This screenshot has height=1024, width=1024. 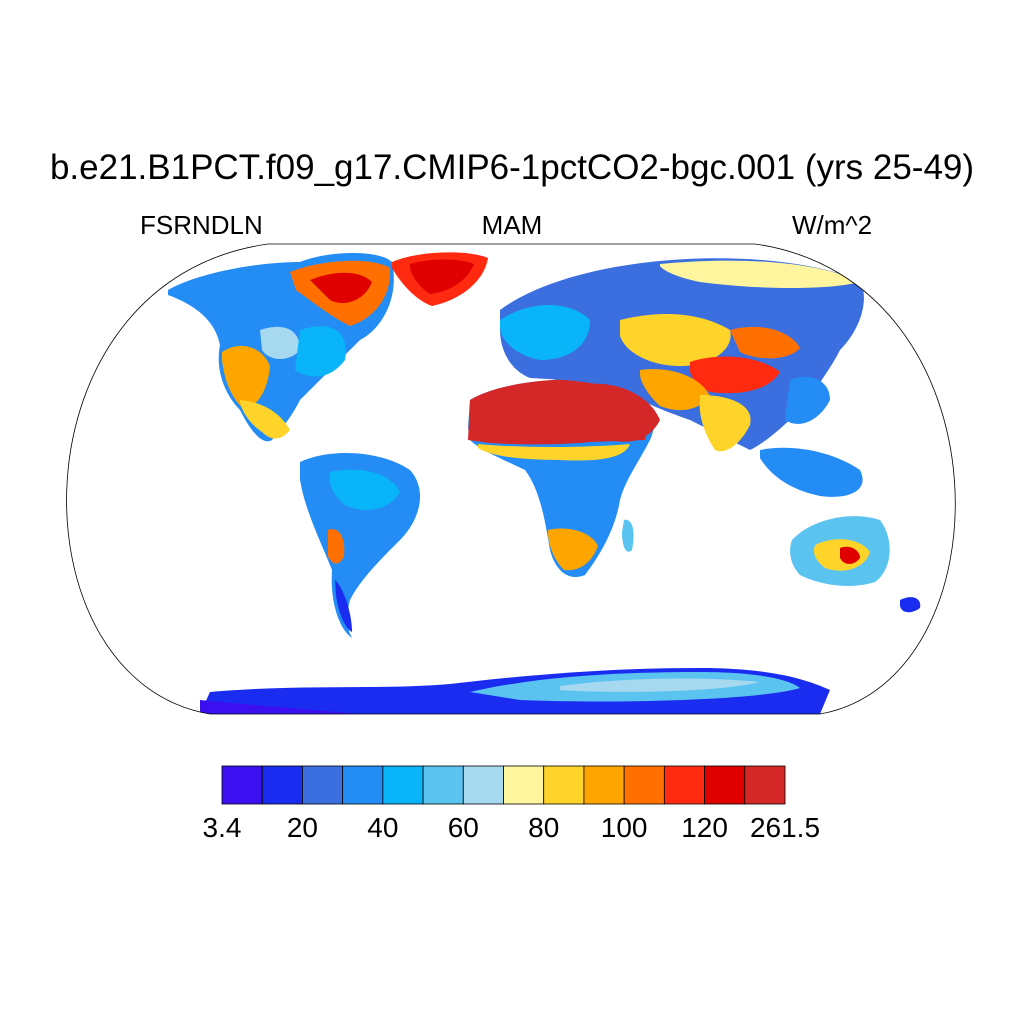 What do you see at coordinates (201, 225) in the screenshot?
I see `variable-name: FSRNDLN` at bounding box center [201, 225].